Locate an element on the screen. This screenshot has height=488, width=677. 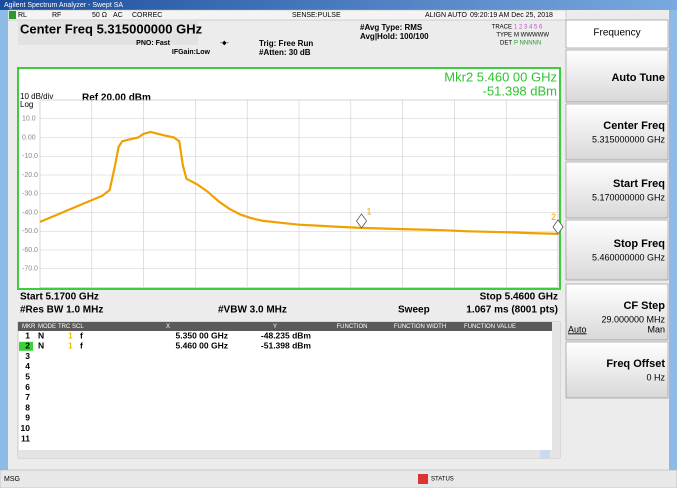
y-tick-label: -40.0 is located at coordinates (30, 212).